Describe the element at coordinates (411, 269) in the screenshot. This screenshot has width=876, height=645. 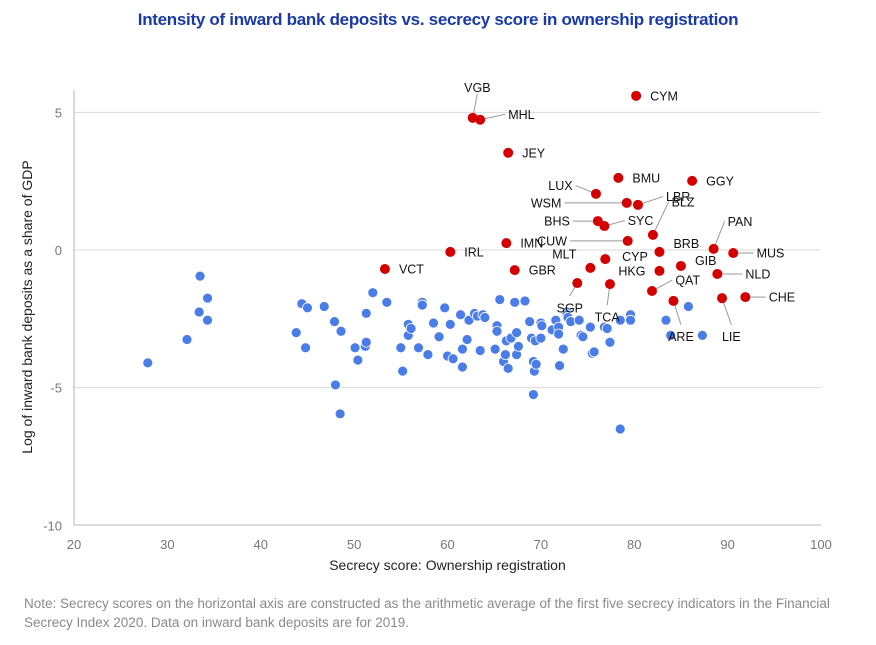
I see `point-label: VCT` at that location.